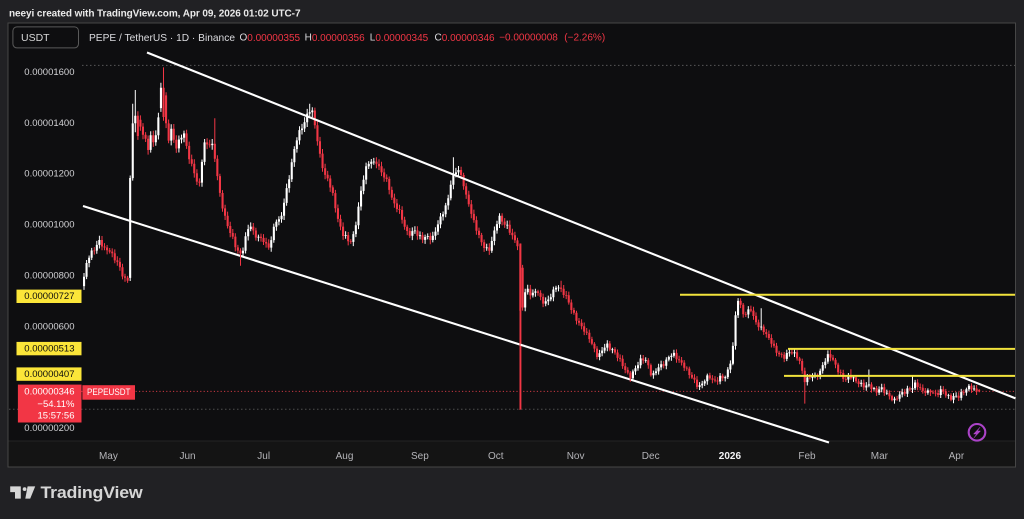  I want to click on svg-text: 0.00001400, so click(49, 123).